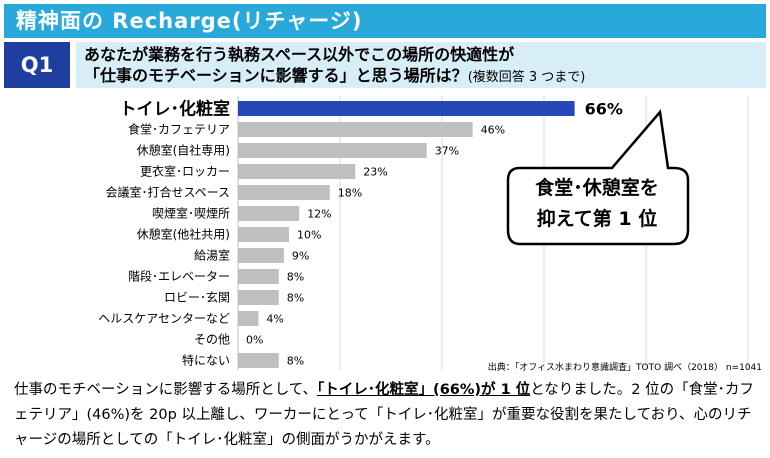 This screenshot has width=770, height=458. Describe the element at coordinates (493, 130) in the screenshot. I see `value-label: 46%` at that location.